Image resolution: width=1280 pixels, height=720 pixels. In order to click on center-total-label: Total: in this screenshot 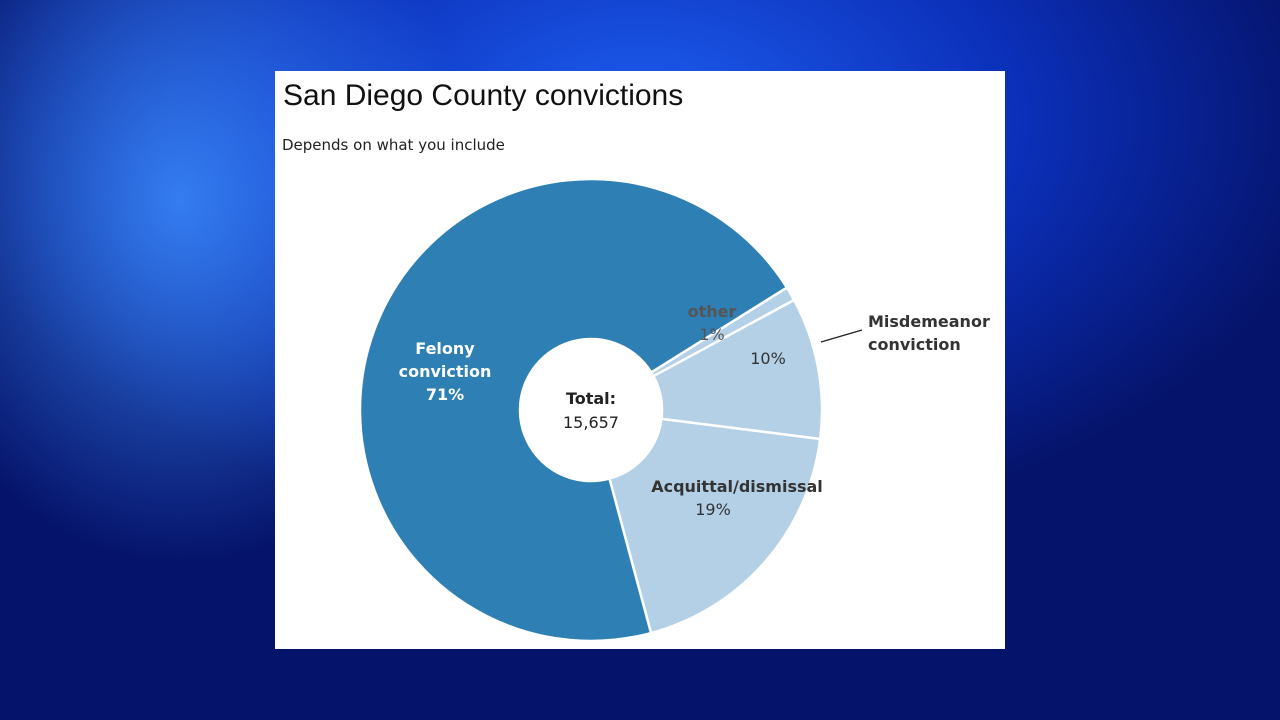, I will do `click(591, 398)`.